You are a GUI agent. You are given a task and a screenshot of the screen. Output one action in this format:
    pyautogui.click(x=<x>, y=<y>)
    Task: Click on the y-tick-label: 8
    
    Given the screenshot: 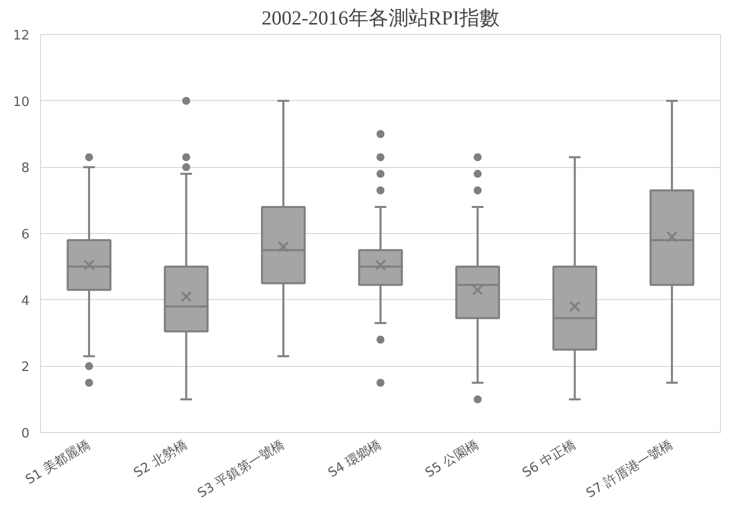 What is the action you would take?
    pyautogui.click(x=25, y=168)
    